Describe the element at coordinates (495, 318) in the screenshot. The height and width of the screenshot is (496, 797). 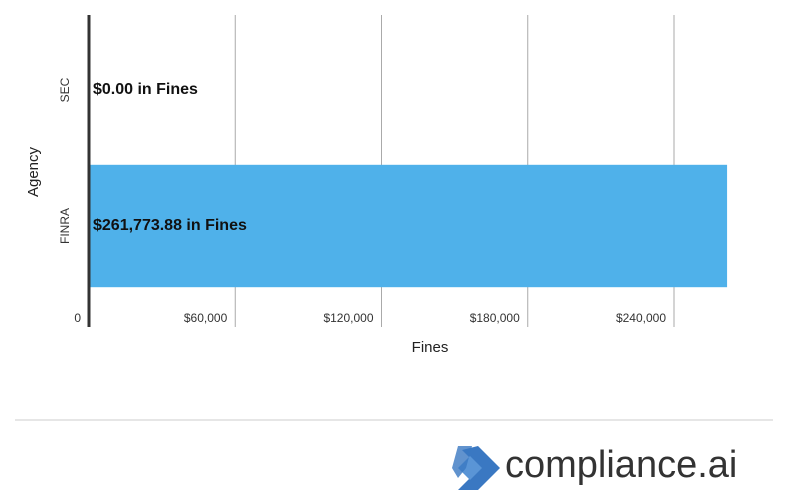
I see `x-tick-label: $180,000` at that location.